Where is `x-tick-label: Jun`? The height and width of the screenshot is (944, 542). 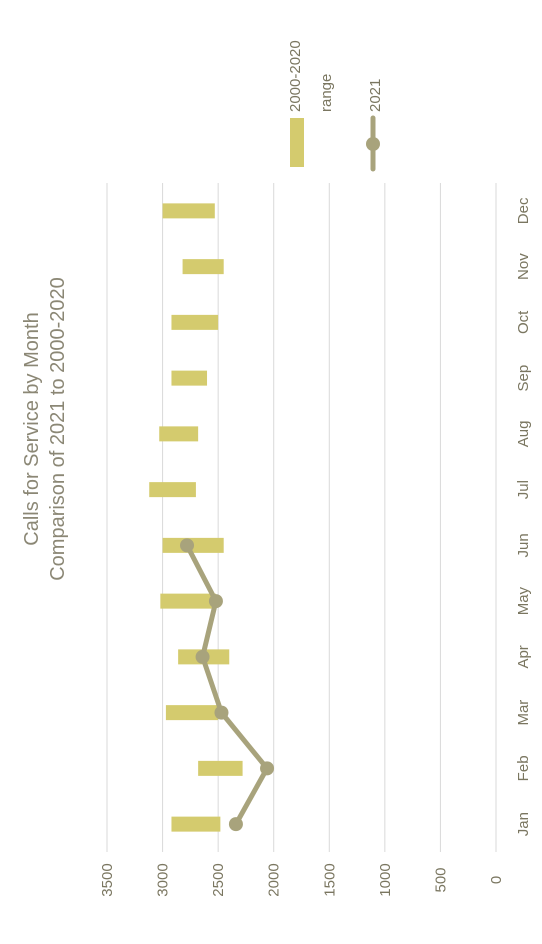
x-tick-label: Jun is located at coordinates (523, 545).